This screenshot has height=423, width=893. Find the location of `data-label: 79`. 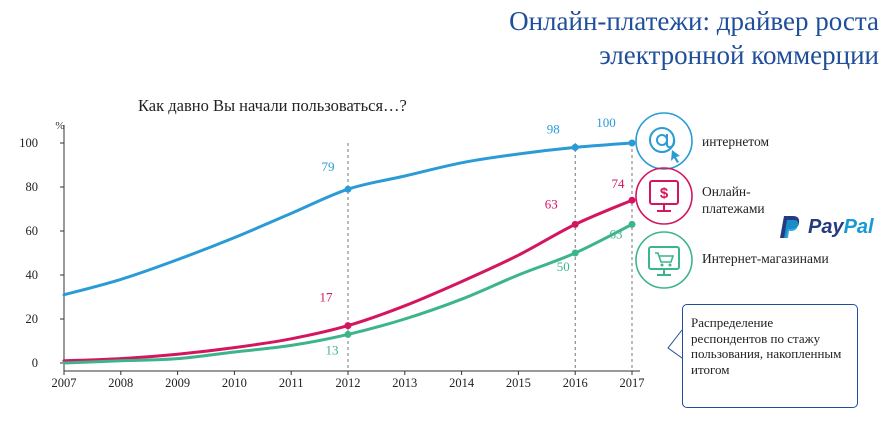

data-label: 79 is located at coordinates (328, 166).